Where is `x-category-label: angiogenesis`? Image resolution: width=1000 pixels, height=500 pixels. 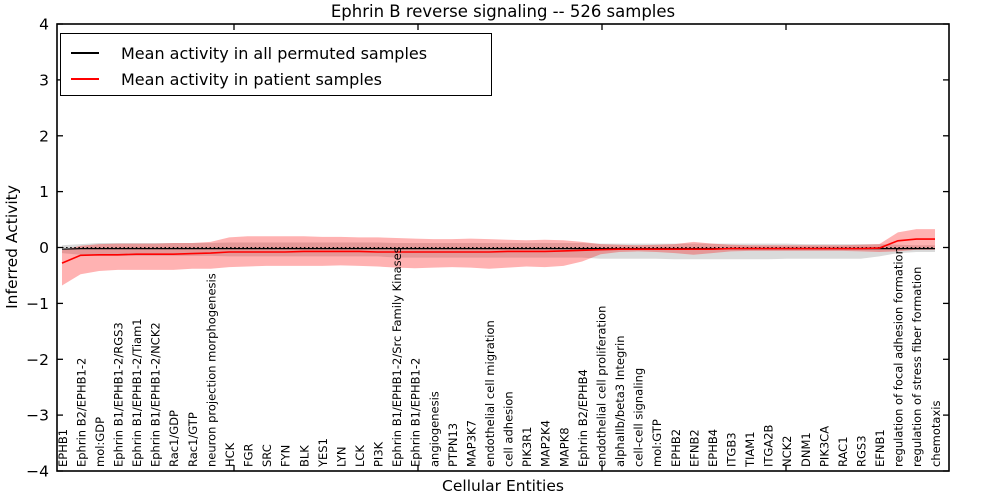 x-category-label: angiogenesis is located at coordinates (434, 429).